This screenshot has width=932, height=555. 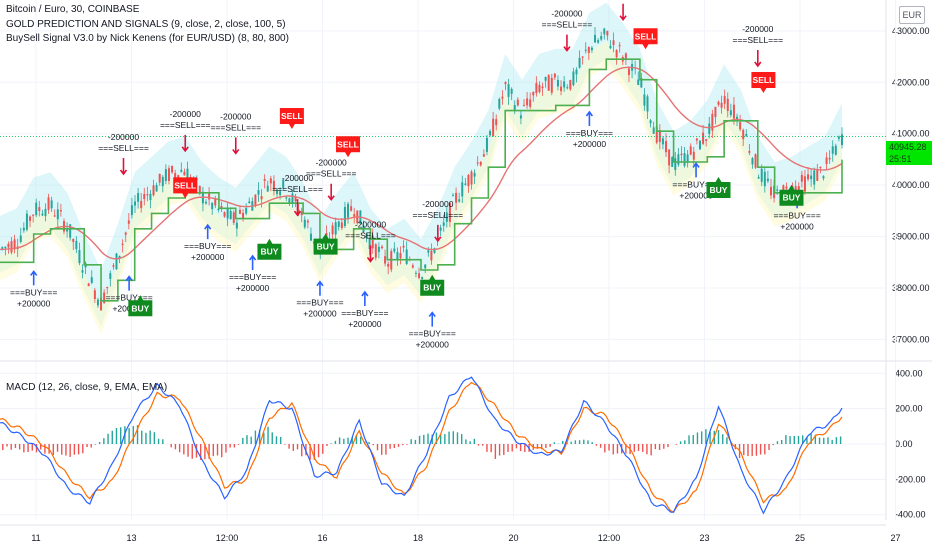 I want to click on sell-badge-label: SELL, so click(x=185, y=185).